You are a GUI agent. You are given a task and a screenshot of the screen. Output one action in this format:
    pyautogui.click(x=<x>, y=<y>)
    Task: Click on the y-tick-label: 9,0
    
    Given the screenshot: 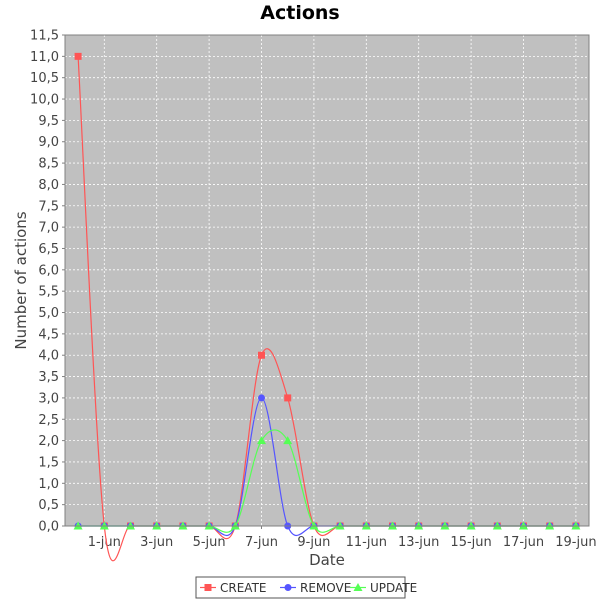 What is the action you would take?
    pyautogui.click(x=48, y=142)
    